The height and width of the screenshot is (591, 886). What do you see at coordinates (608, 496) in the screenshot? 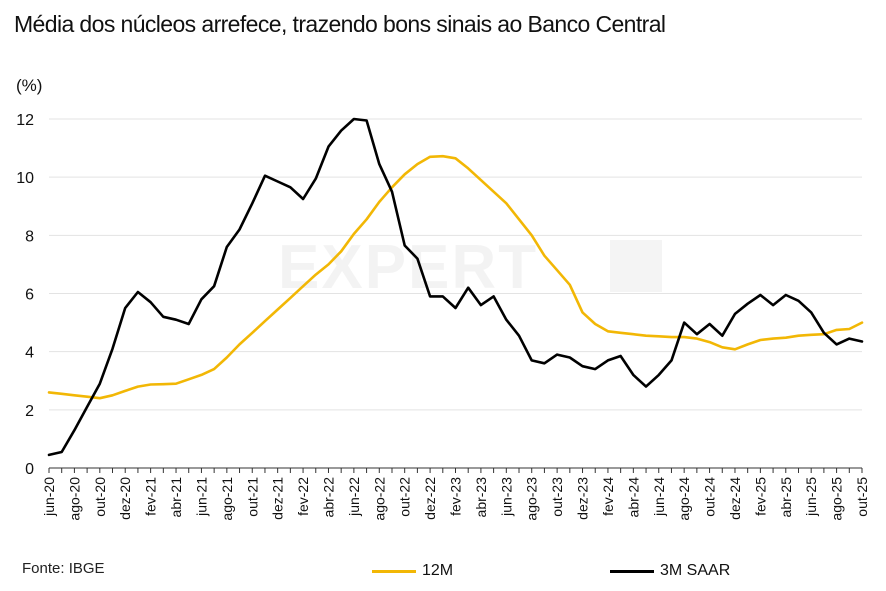
I see `x-tick-label: fev-24` at bounding box center [608, 496].